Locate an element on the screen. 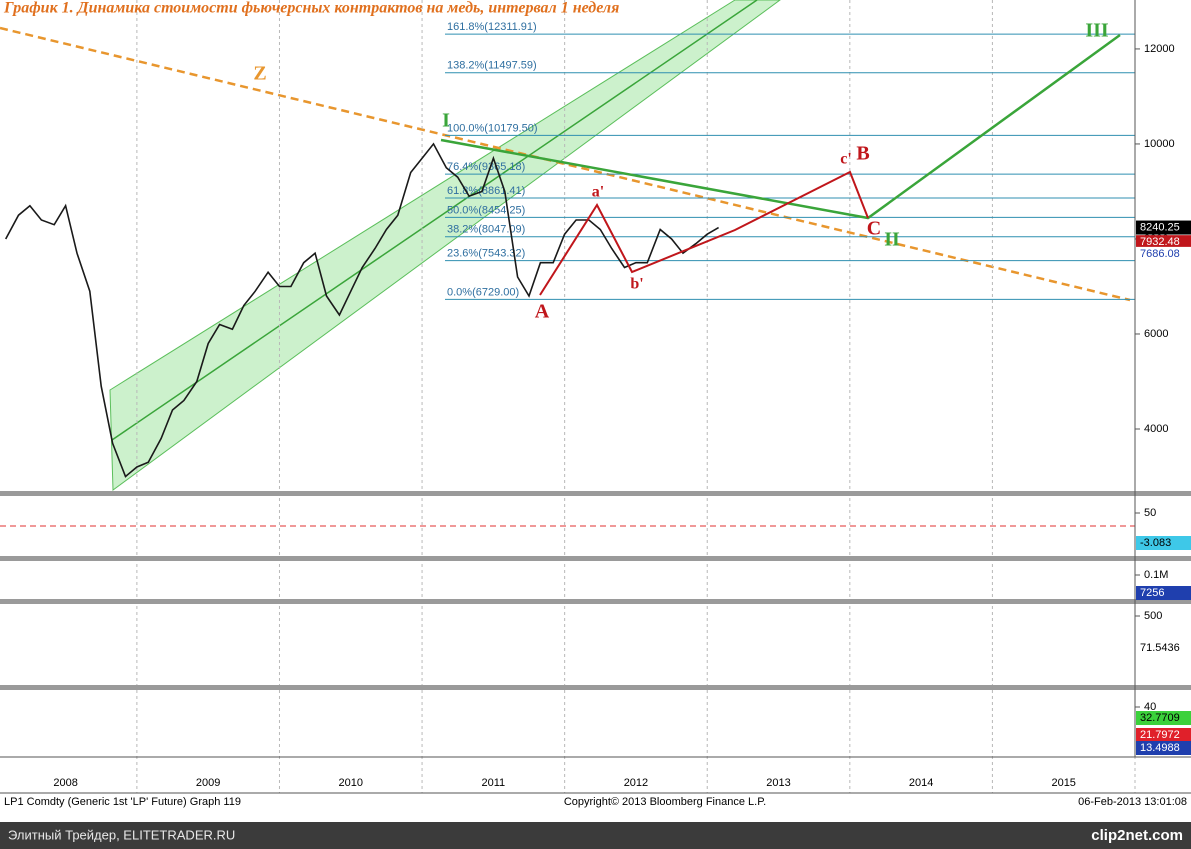 The width and height of the screenshot is (1191, 849). wave-label: I is located at coordinates (446, 121).